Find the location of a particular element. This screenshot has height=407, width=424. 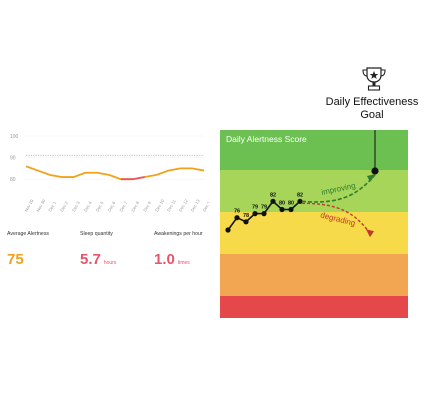

x-tick-label: Dec 6 is located at coordinates (112, 206).